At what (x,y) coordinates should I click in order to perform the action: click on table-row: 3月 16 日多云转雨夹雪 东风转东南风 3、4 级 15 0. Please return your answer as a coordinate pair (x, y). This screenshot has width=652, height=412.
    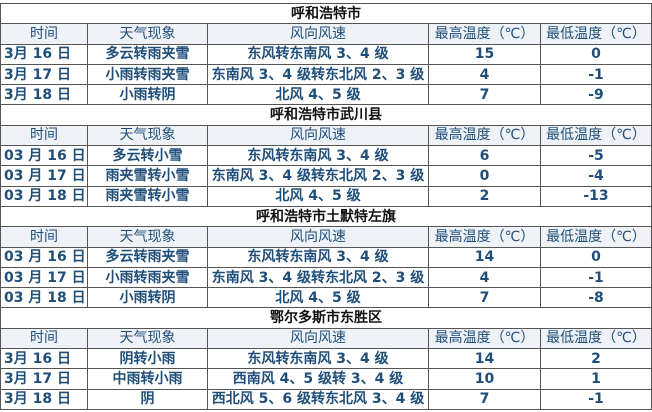
    Looking at the image, I should click on (326, 54).